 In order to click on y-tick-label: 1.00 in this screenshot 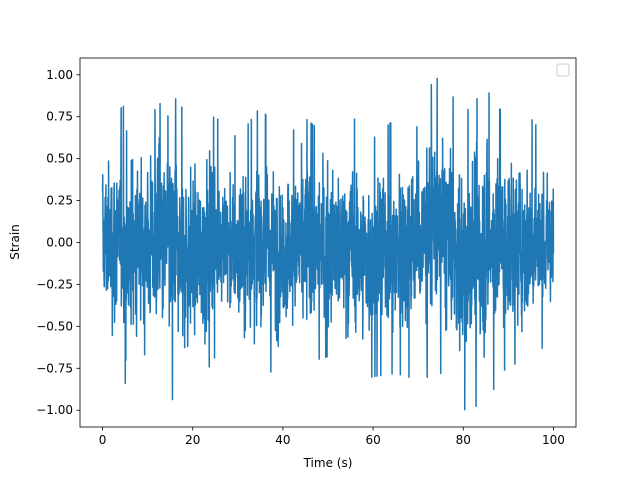, I will do `click(59, 75)`.